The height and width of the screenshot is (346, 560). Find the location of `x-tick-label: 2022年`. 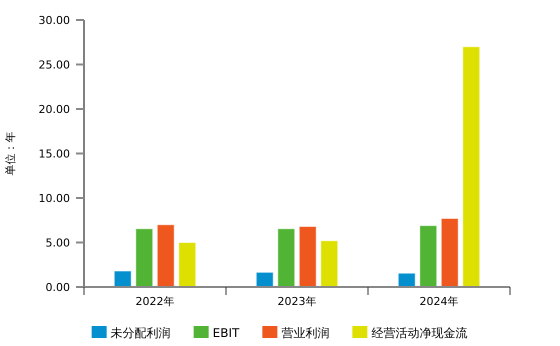

x-tick-label: 2022年 is located at coordinates (155, 301).